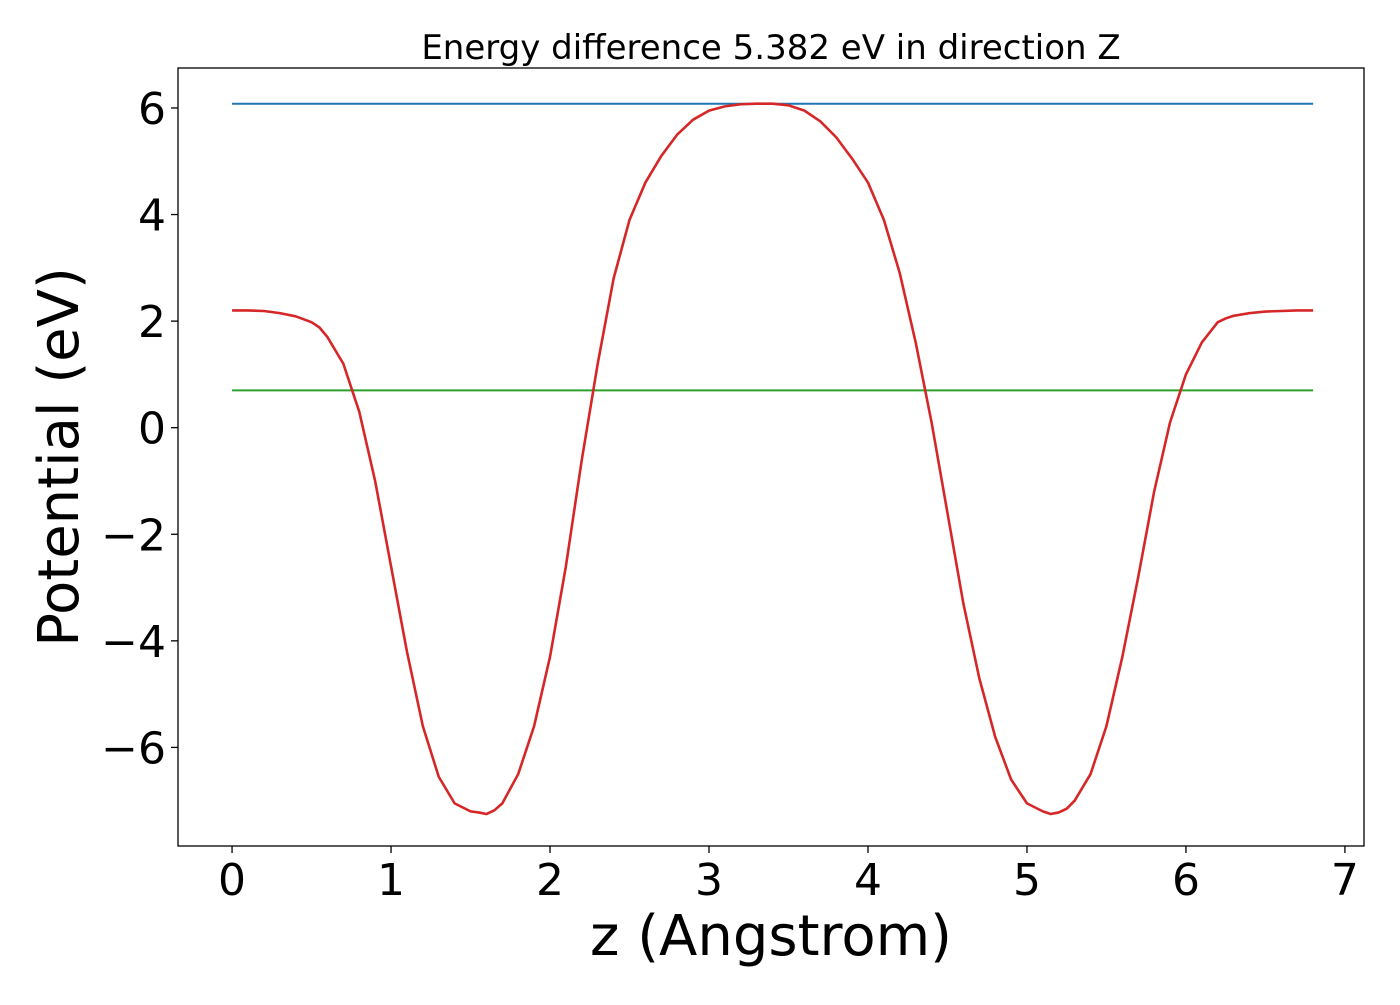 The image size is (1400, 1005). Describe the element at coordinates (152, 216) in the screenshot. I see `y-tick-label: 4` at that location.